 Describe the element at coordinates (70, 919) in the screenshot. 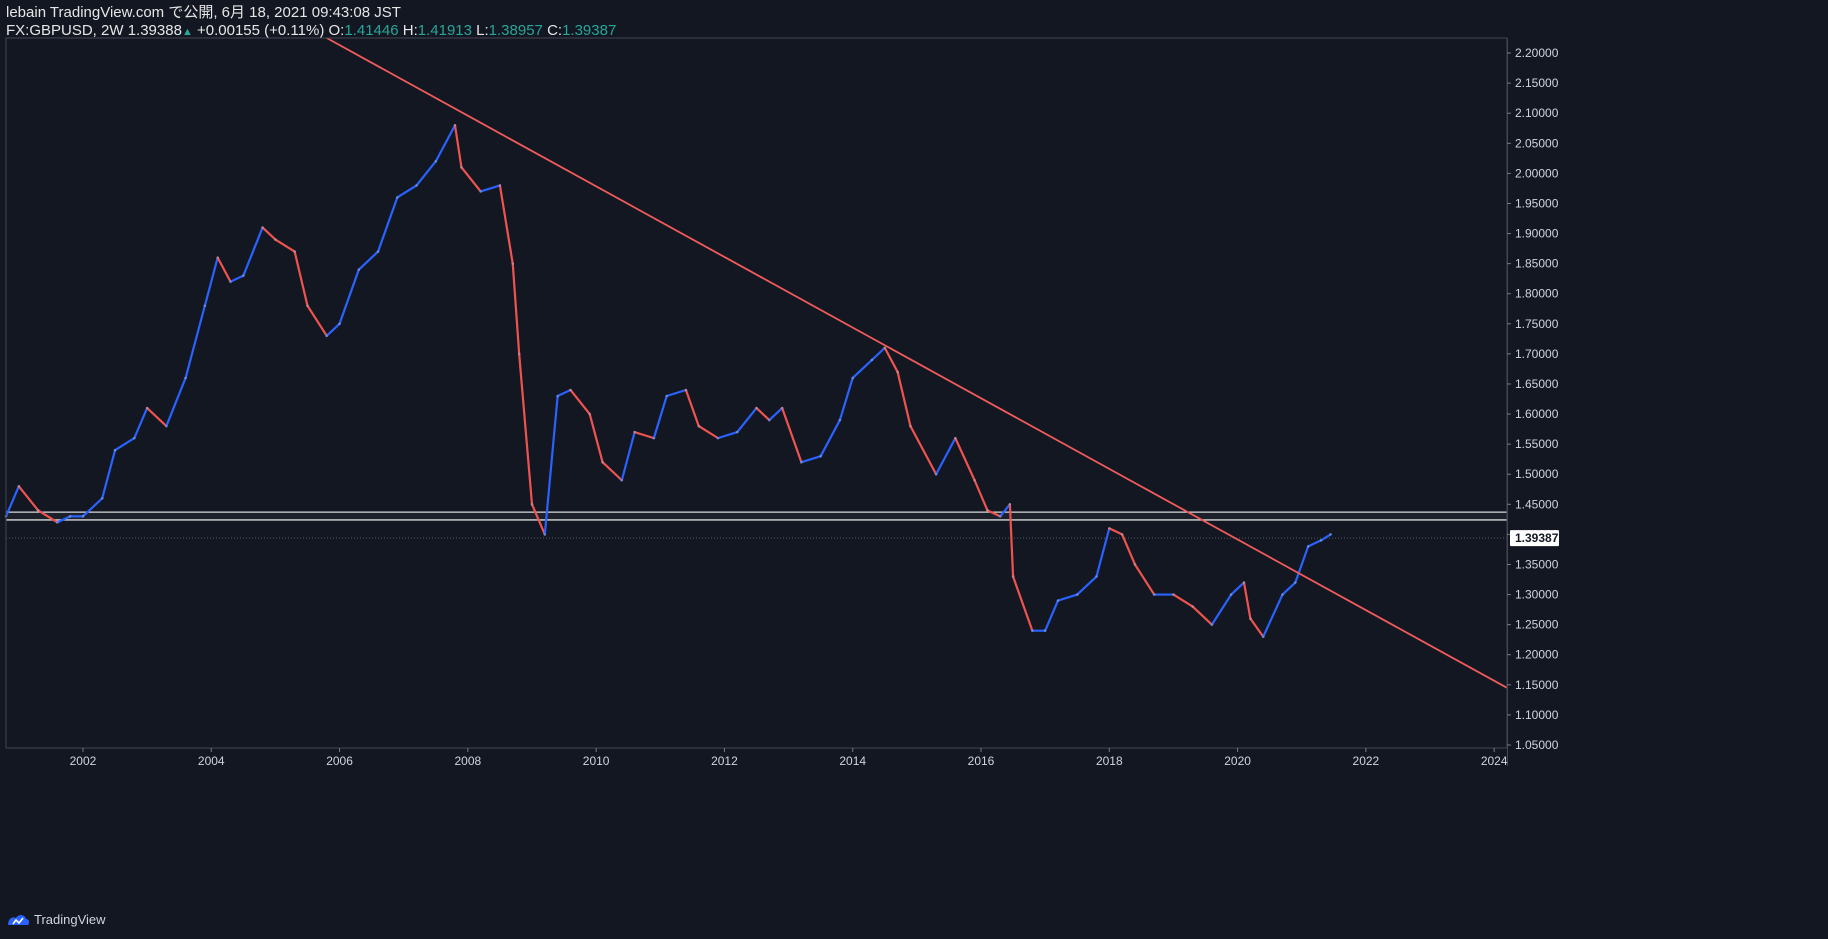

I see `brand-label: TradingView` at that location.